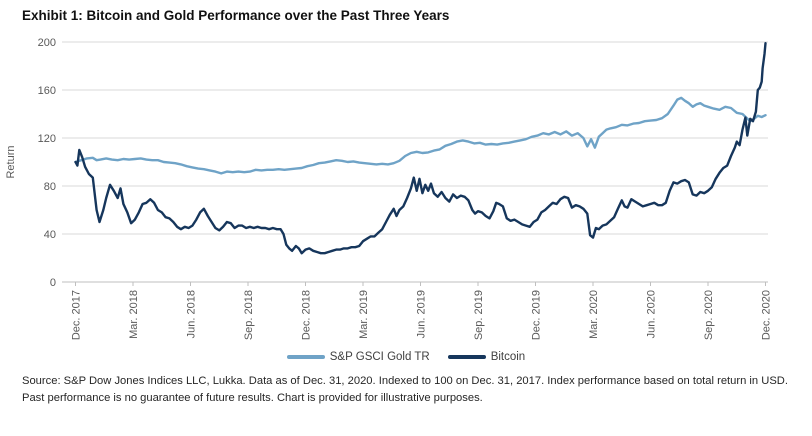  Describe the element at coordinates (307, 315) in the screenshot. I see `svg-text: Dec. 2018` at that location.